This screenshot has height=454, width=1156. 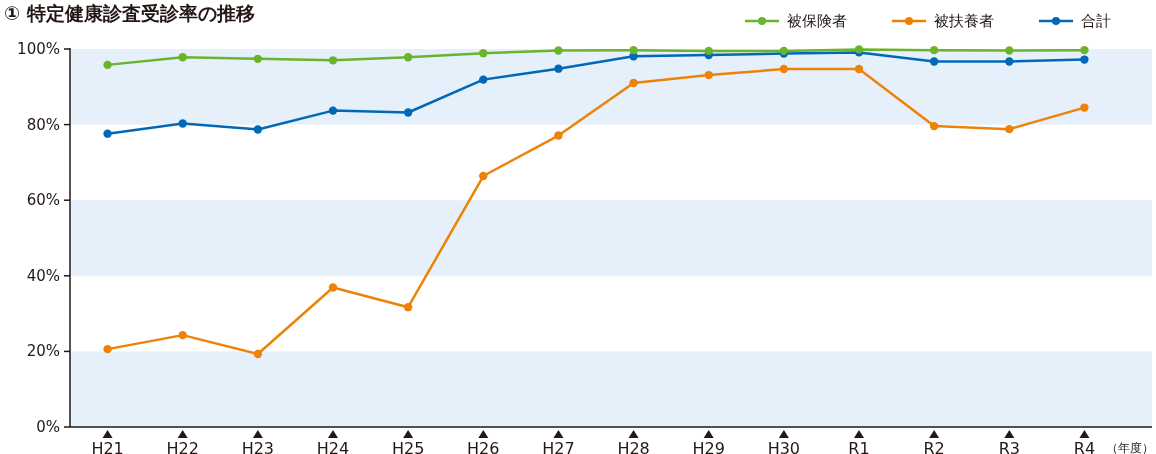 I want to click on y-tick-label: 60%, so click(x=43, y=200).